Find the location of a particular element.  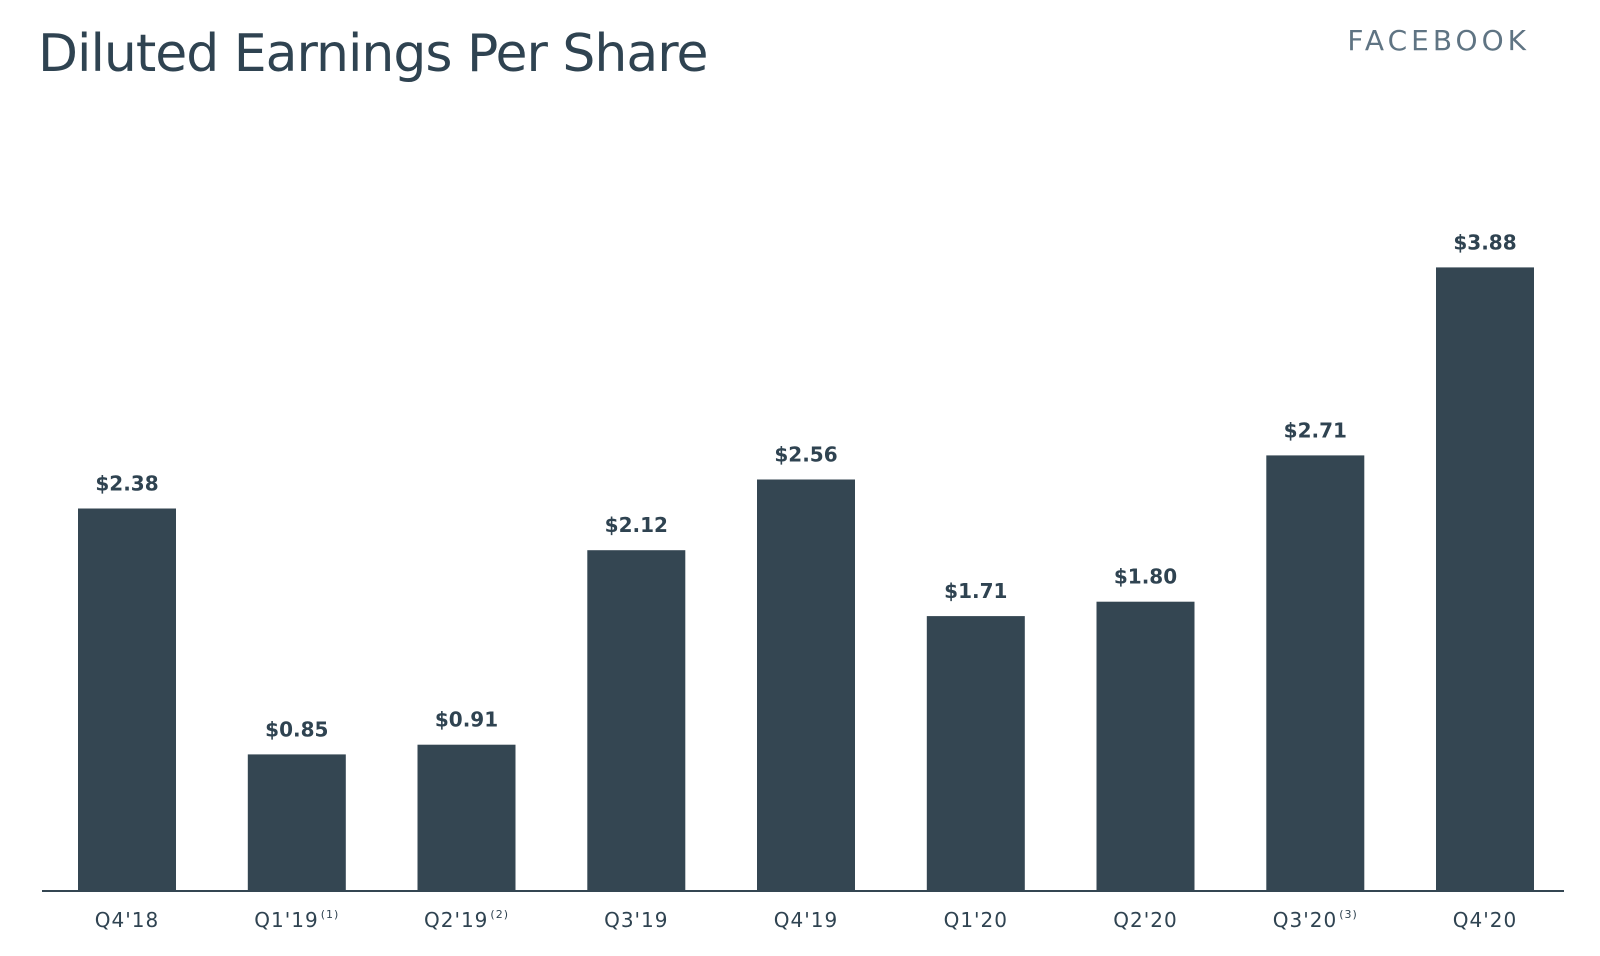

data-label-5: $2.56 is located at coordinates (805, 455).